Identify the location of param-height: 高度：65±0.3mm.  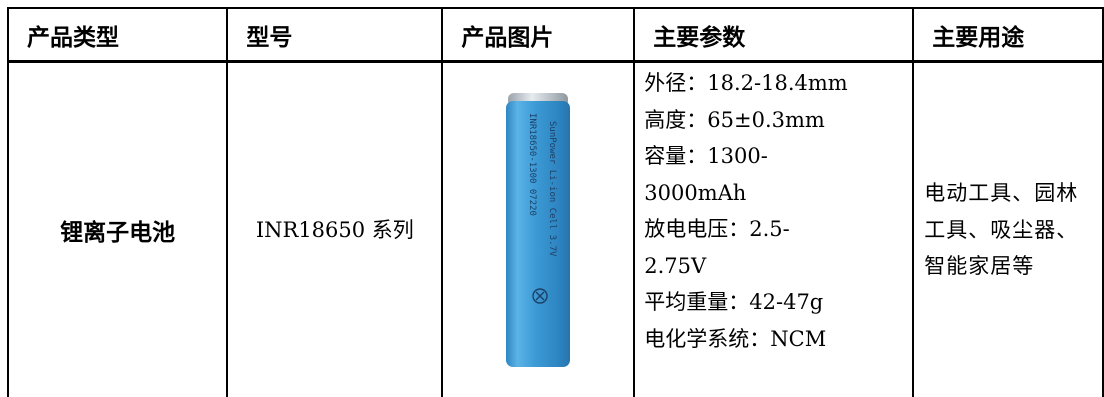
(734, 119).